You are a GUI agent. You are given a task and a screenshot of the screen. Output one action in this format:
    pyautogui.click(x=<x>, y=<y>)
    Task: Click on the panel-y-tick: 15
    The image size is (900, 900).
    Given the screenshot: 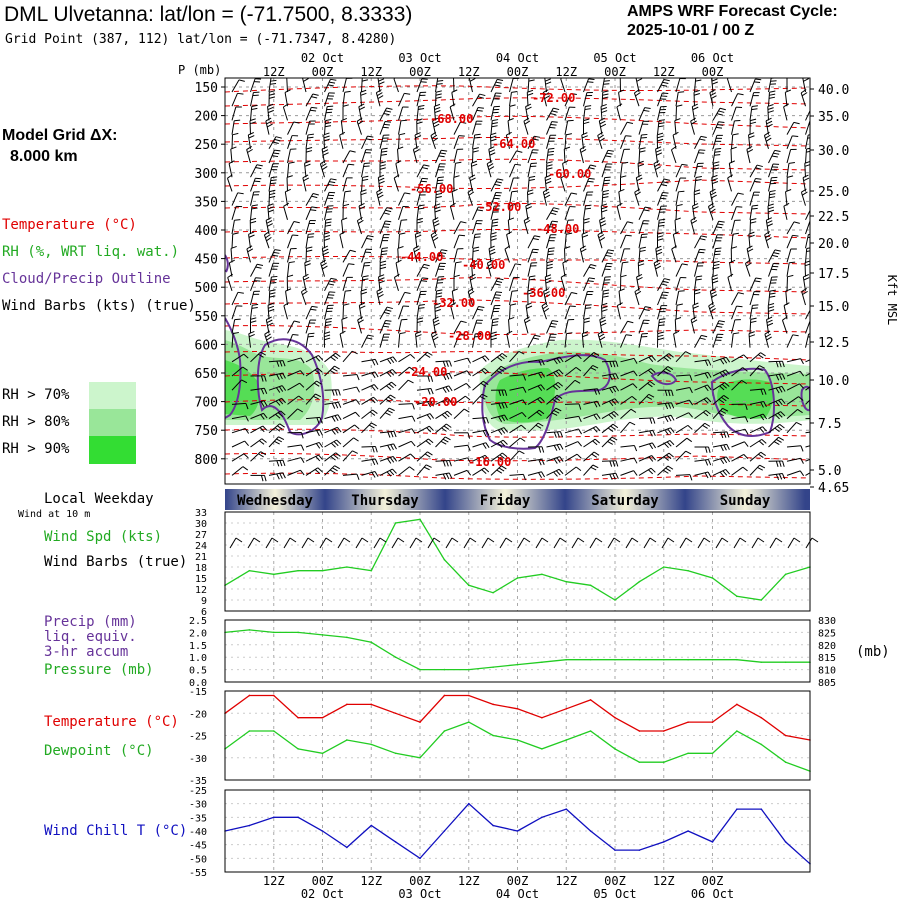 What is the action you would take?
    pyautogui.click(x=201, y=579)
    